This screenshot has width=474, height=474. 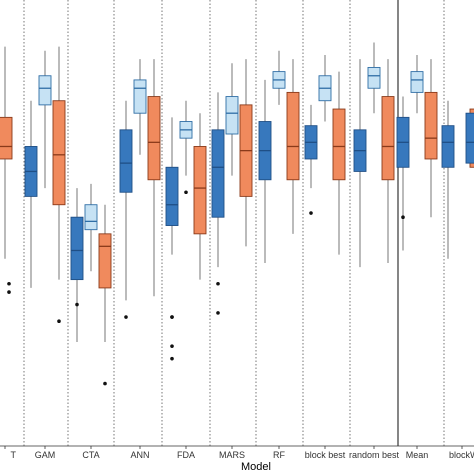 What do you see at coordinates (448, 179) in the screenshot?
I see `box-blockW` at bounding box center [448, 179].